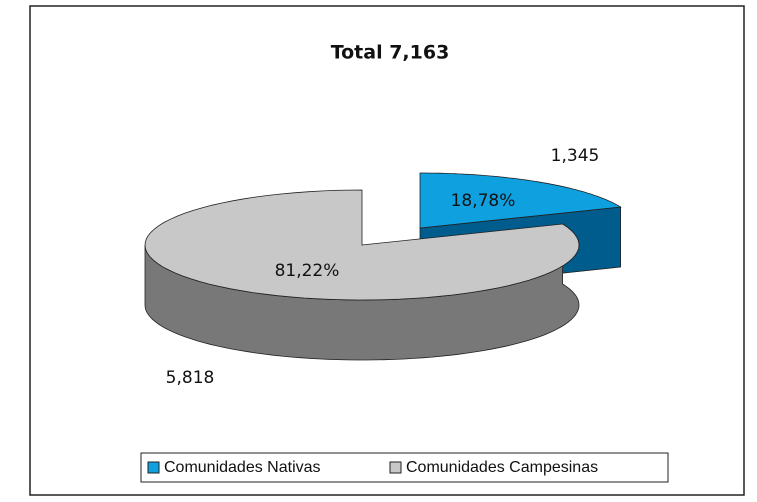  I want to click on value-label: 5,818, so click(190, 378).